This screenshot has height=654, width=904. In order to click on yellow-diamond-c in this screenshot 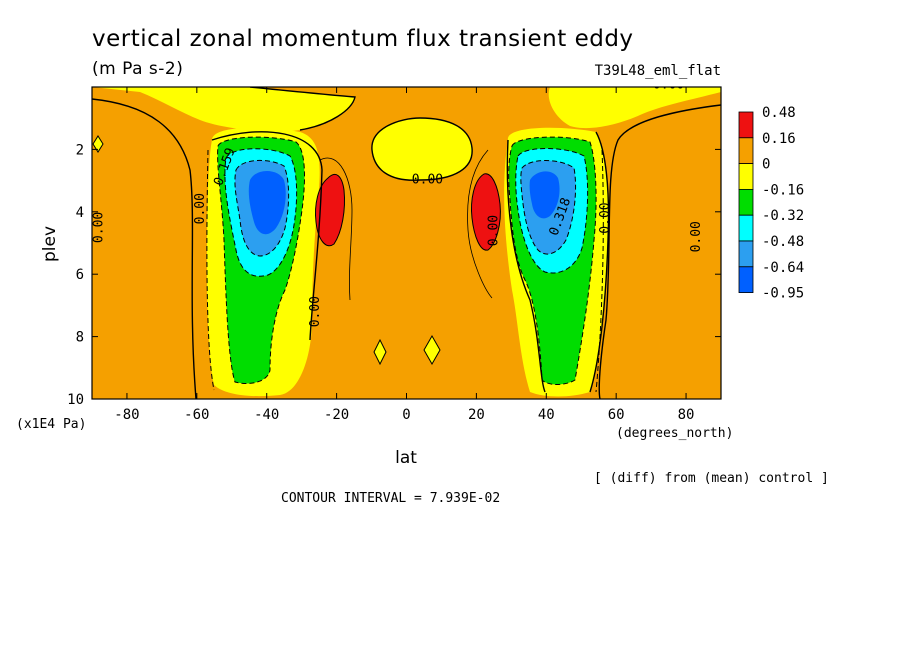, I will do `click(98, 144)`.